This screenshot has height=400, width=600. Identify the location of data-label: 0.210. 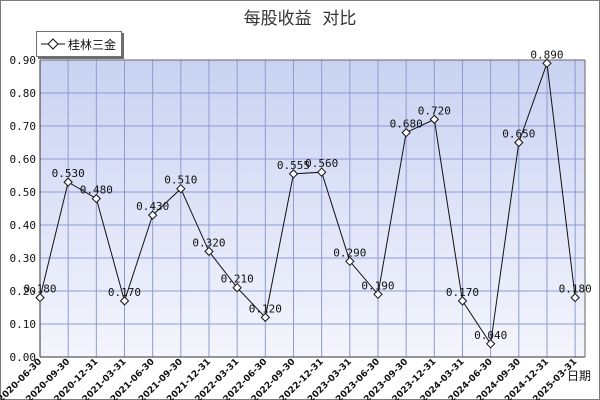
(237, 279).